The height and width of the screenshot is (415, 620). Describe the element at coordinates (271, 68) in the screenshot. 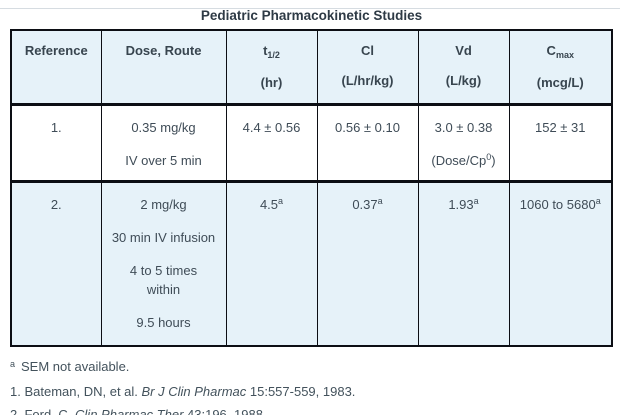

I see `header-cell-t-half: t1/2 (hr)` at that location.